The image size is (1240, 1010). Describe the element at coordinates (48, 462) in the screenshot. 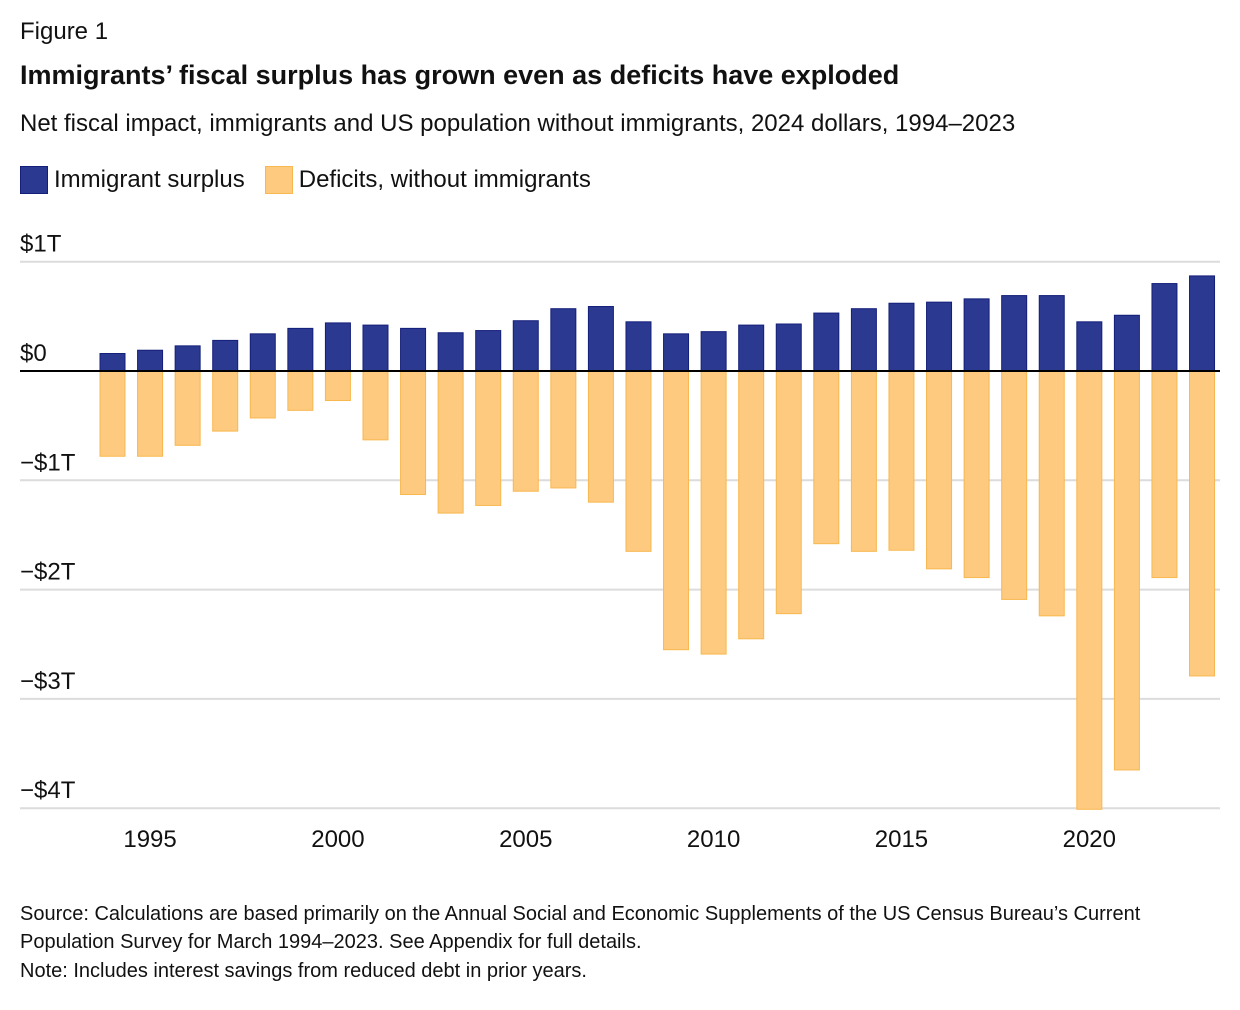

I see `y-tick-label: −$1T` at that location.